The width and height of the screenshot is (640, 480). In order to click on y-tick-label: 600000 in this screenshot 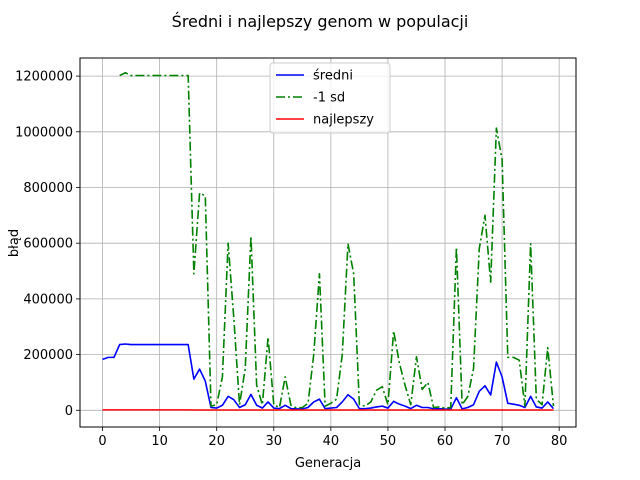, I will do `click(48, 244)`.